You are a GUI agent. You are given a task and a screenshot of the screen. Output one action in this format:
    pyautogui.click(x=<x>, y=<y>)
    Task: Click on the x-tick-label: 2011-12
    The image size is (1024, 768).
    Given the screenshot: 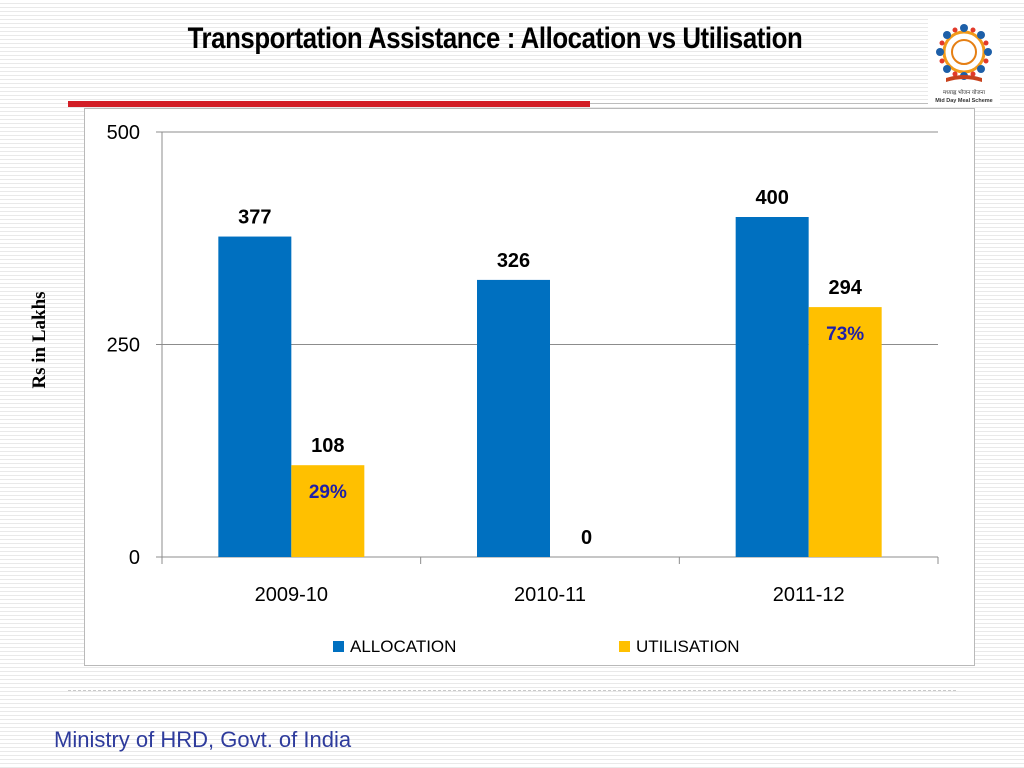 What is the action you would take?
    pyautogui.click(x=809, y=595)
    